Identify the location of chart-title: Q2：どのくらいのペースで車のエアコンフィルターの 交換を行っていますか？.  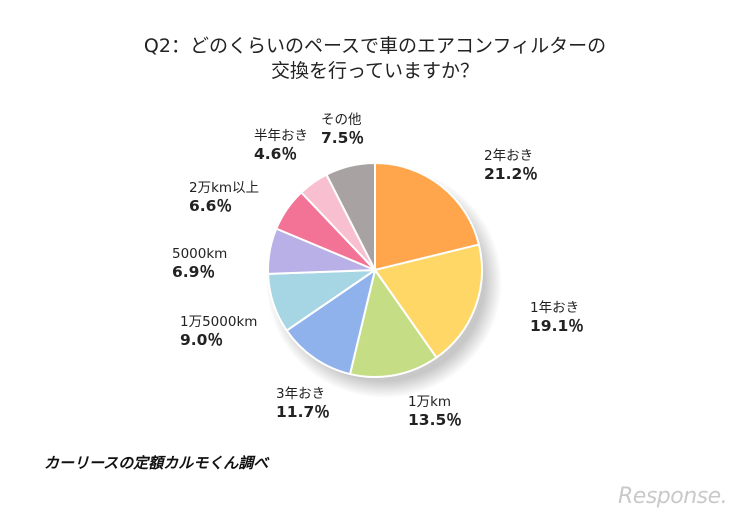
(375, 59).